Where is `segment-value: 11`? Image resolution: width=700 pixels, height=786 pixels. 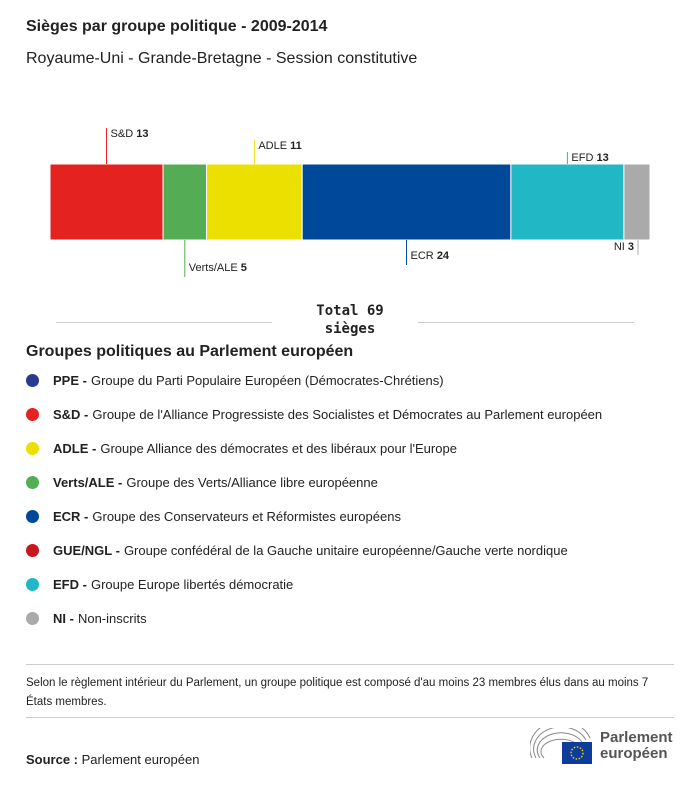 segment-value: 11 is located at coordinates (296, 146).